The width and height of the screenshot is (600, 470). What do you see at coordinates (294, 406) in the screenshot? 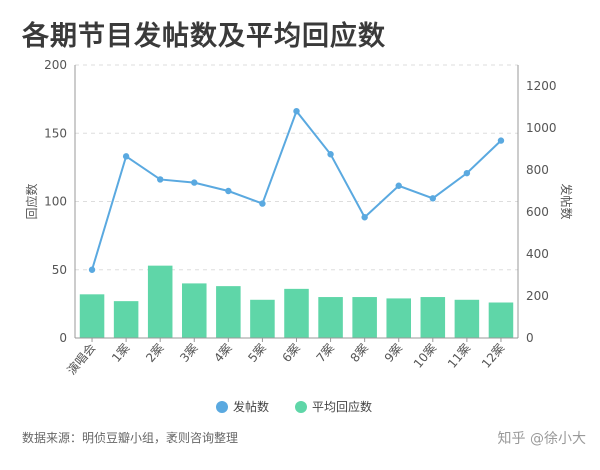
I see `legend: 发帖数 平均回应数` at bounding box center [294, 406].